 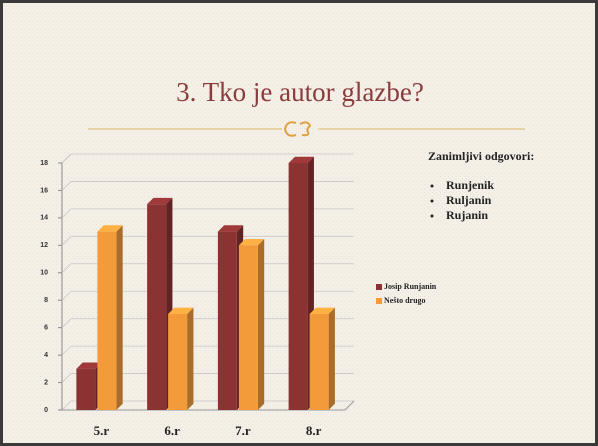 I want to click on y-tick-label: 8, so click(x=46, y=300).